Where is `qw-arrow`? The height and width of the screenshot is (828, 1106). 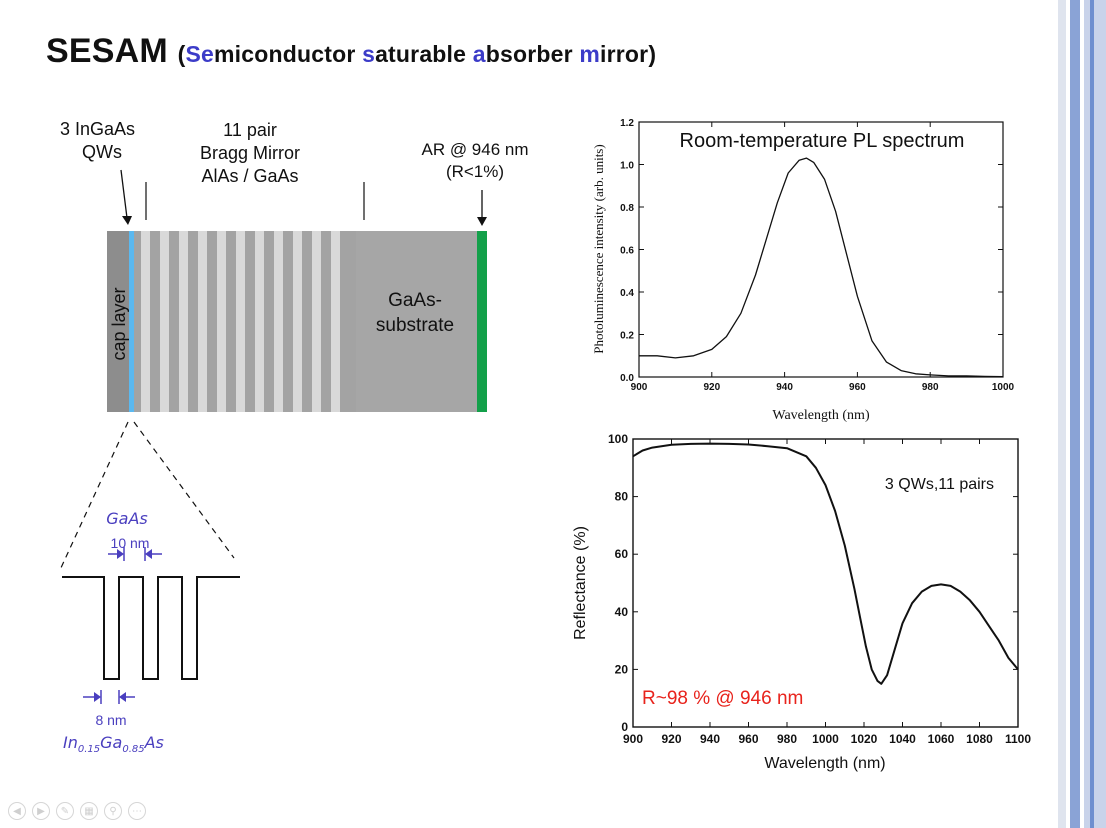 qw-arrow is located at coordinates (124, 194).